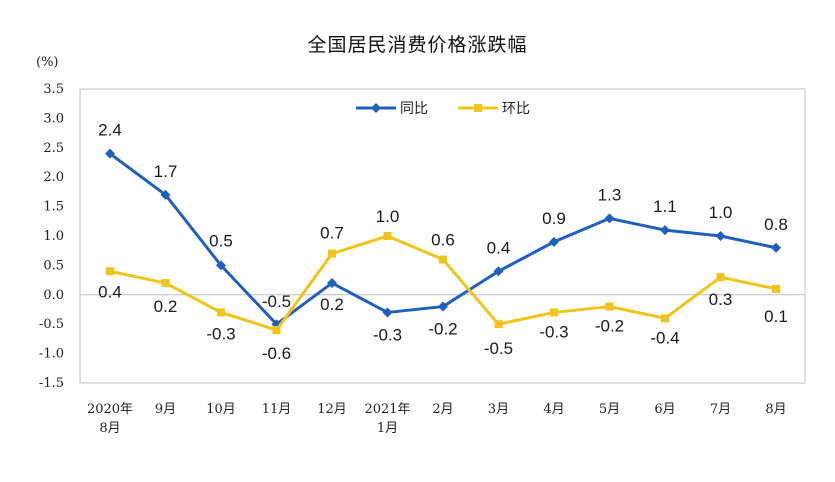 This screenshot has width=835, height=482. I want to click on mom-data-label: 0.2, so click(166, 306).